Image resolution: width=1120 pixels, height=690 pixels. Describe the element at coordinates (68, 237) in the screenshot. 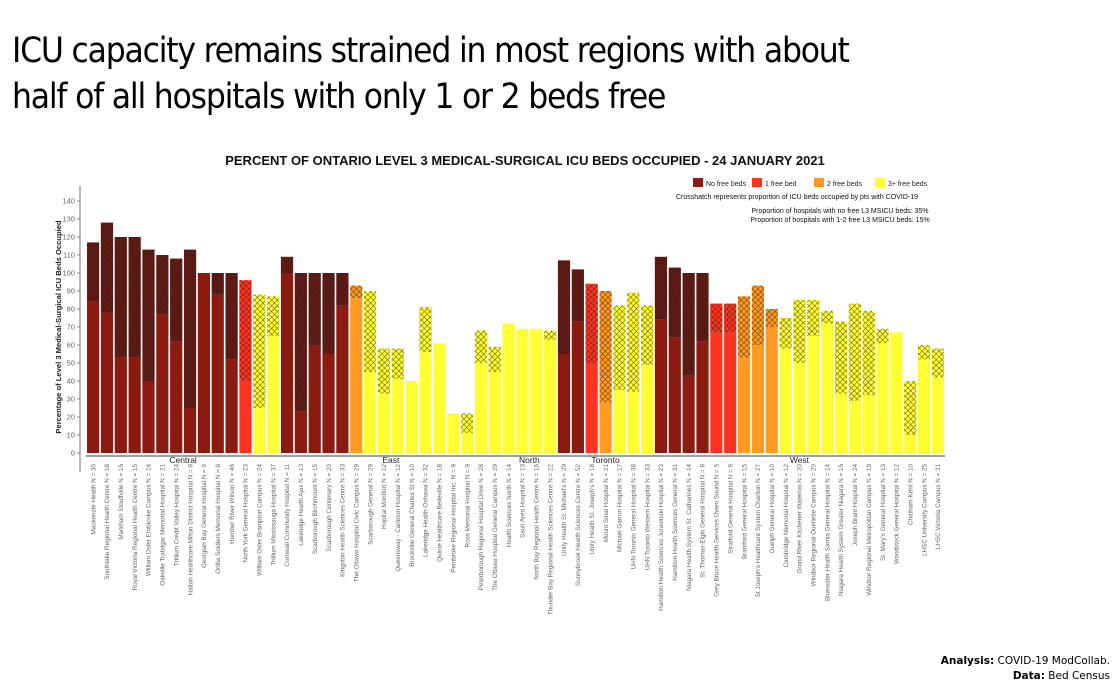

I see `y-tick-label: 120` at that location.